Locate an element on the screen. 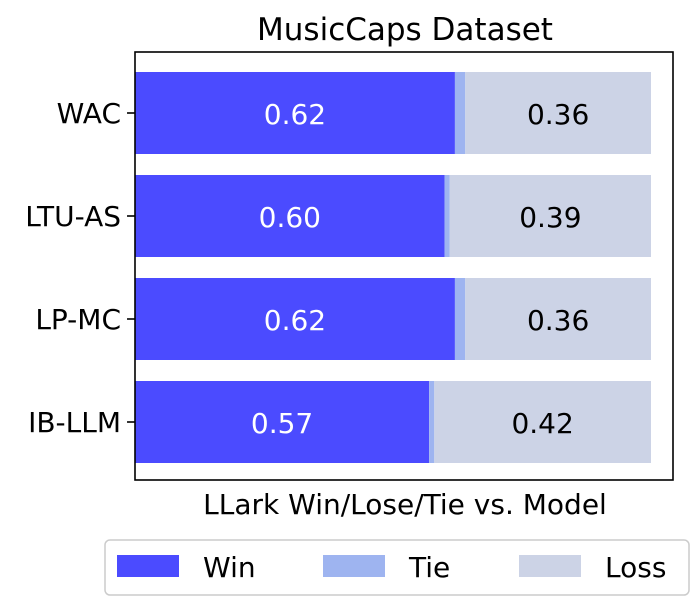 The image size is (700, 610). bar-win-lp-mc is located at coordinates (295, 319).